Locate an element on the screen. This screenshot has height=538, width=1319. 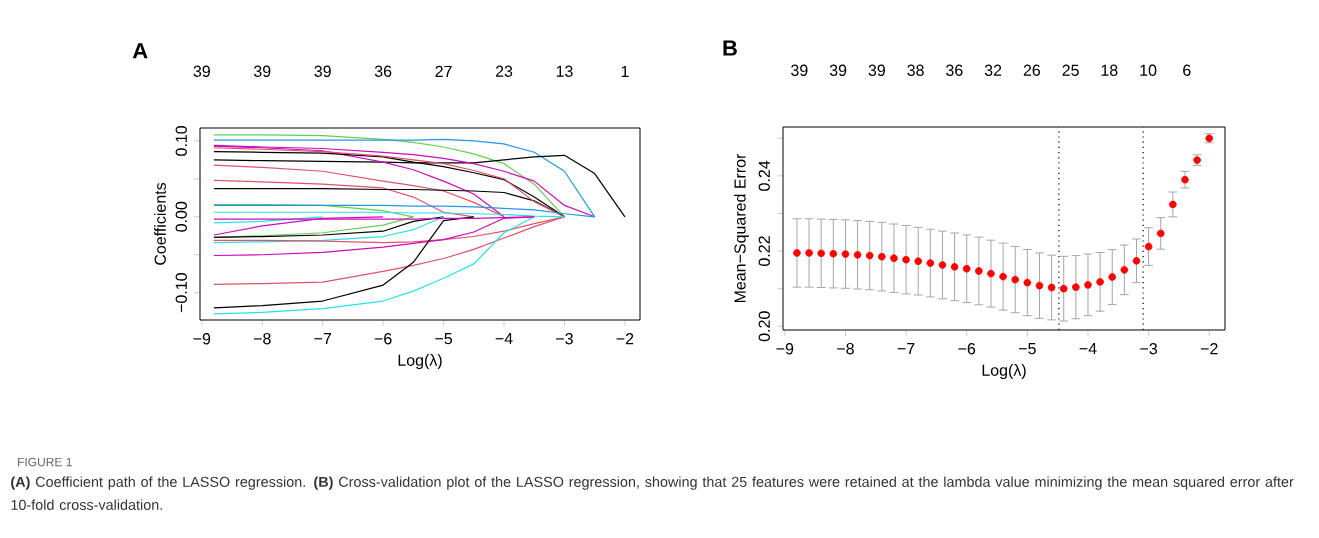
text: 6 is located at coordinates (1187, 70).